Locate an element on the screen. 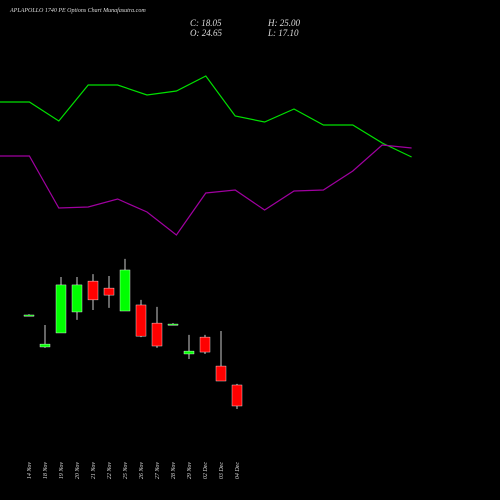 This screenshot has width=500, height=500. x-tick-label: 18 Nov is located at coordinates (46, 471).